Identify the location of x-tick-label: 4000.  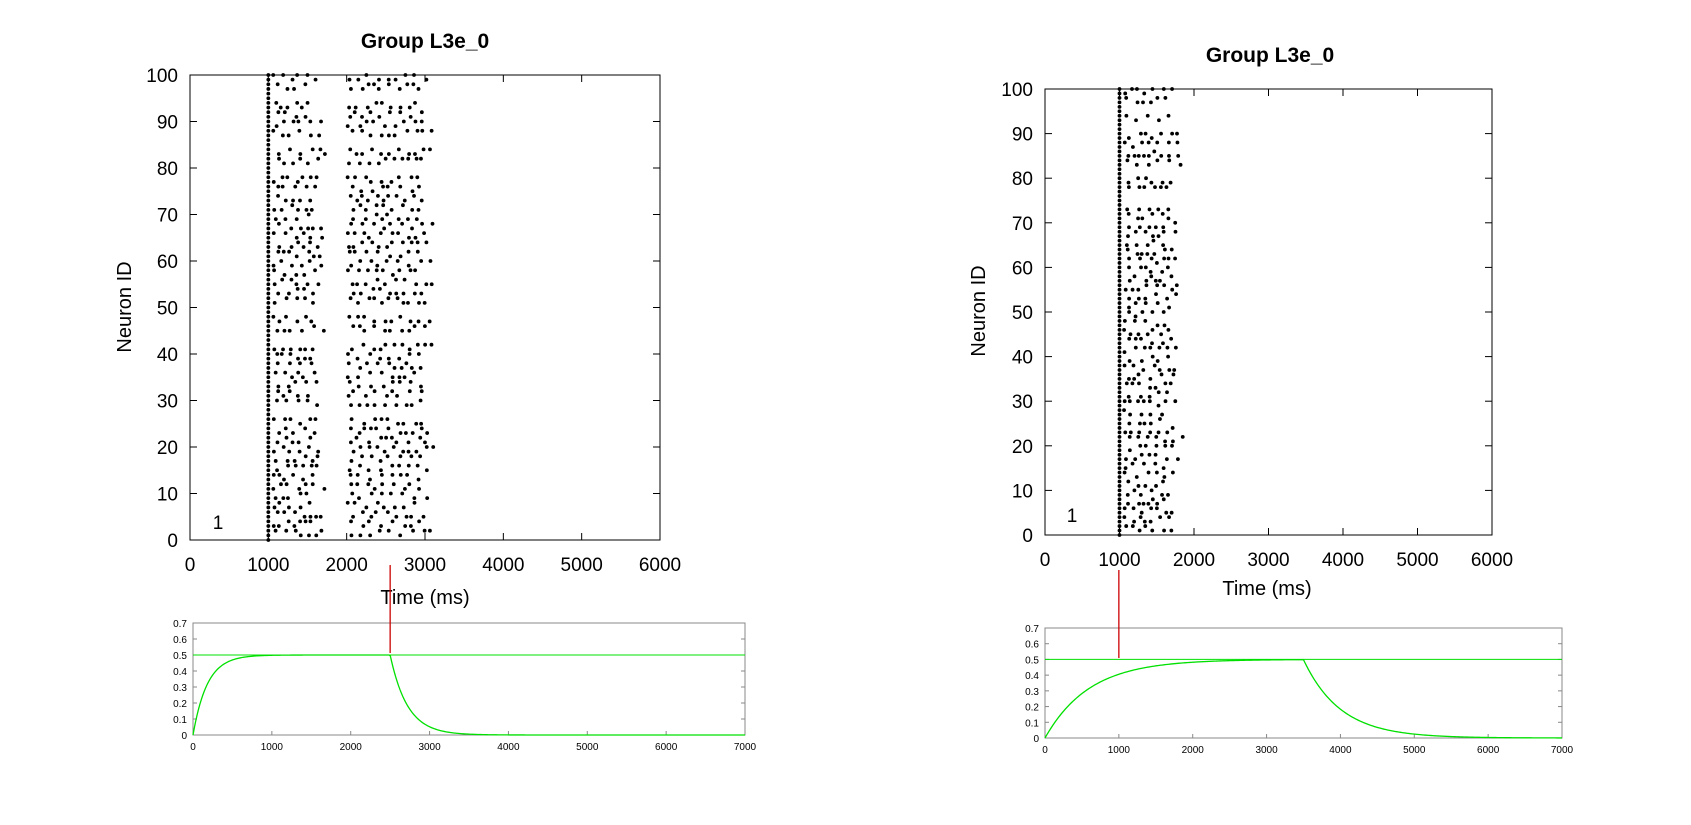
(1343, 560).